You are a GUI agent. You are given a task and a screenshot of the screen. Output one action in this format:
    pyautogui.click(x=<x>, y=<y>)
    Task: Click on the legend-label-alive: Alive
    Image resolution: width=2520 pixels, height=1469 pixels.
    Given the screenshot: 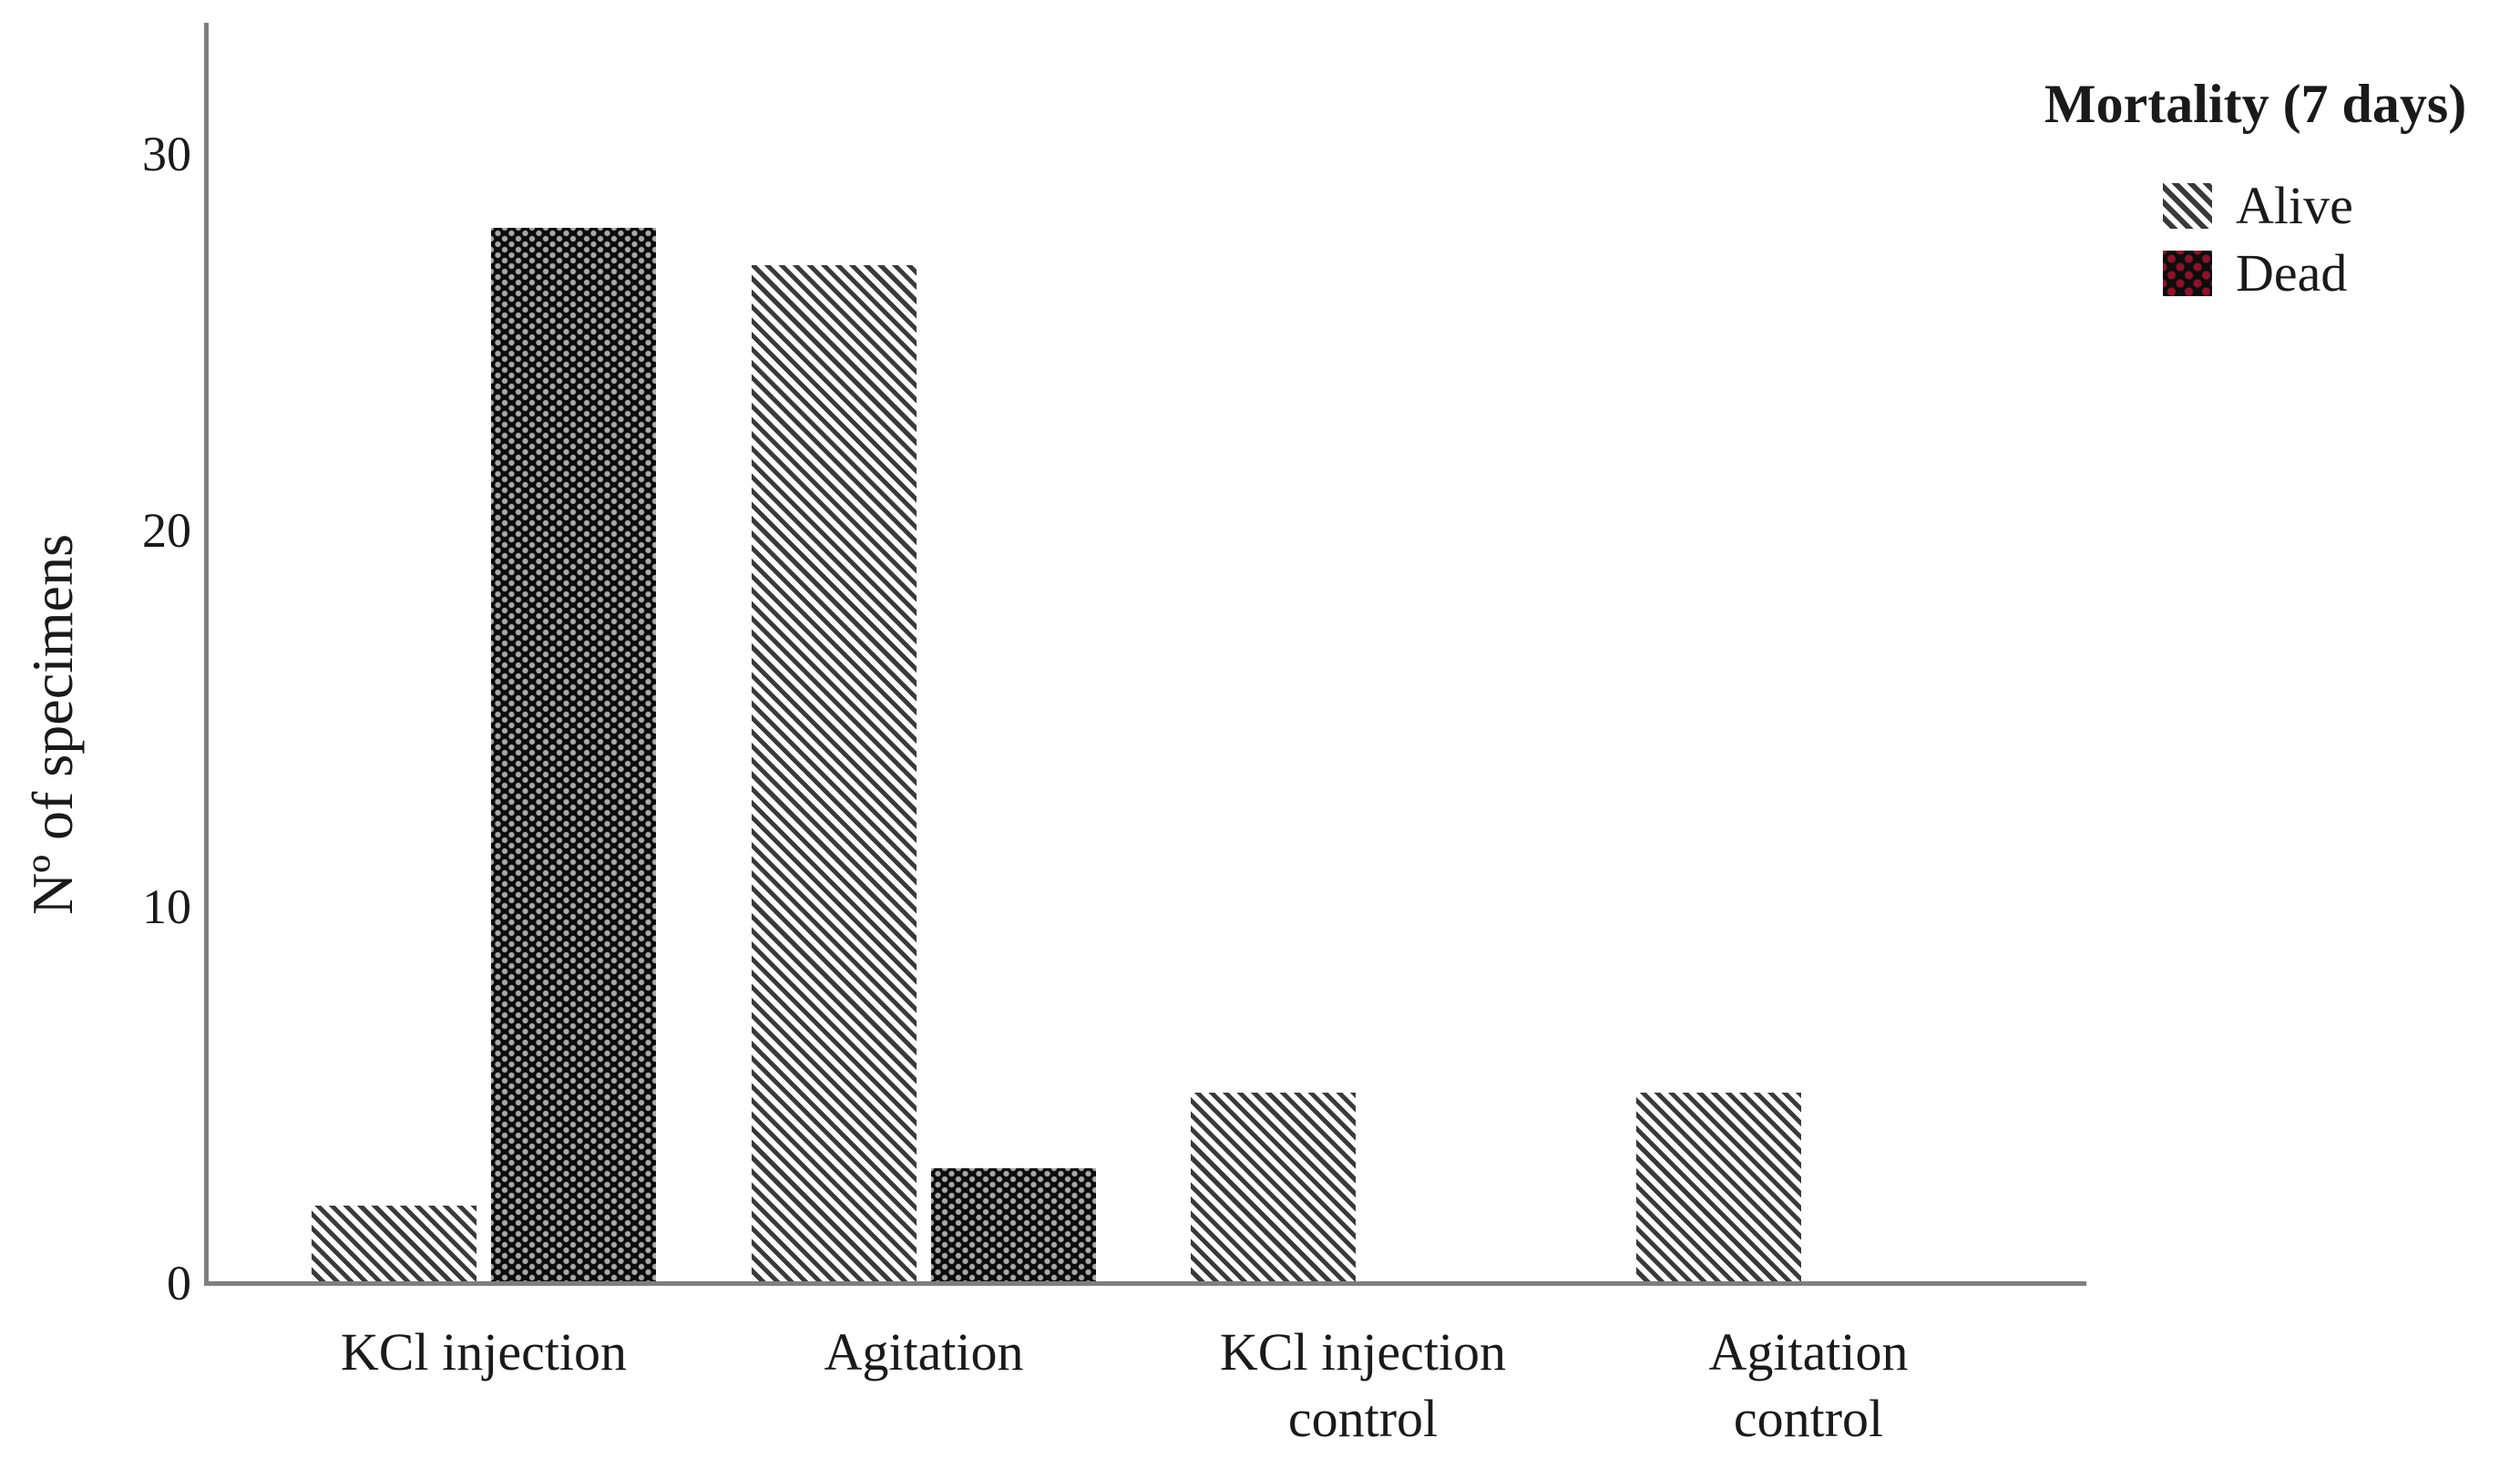 What is the action you would take?
    pyautogui.click(x=2295, y=205)
    